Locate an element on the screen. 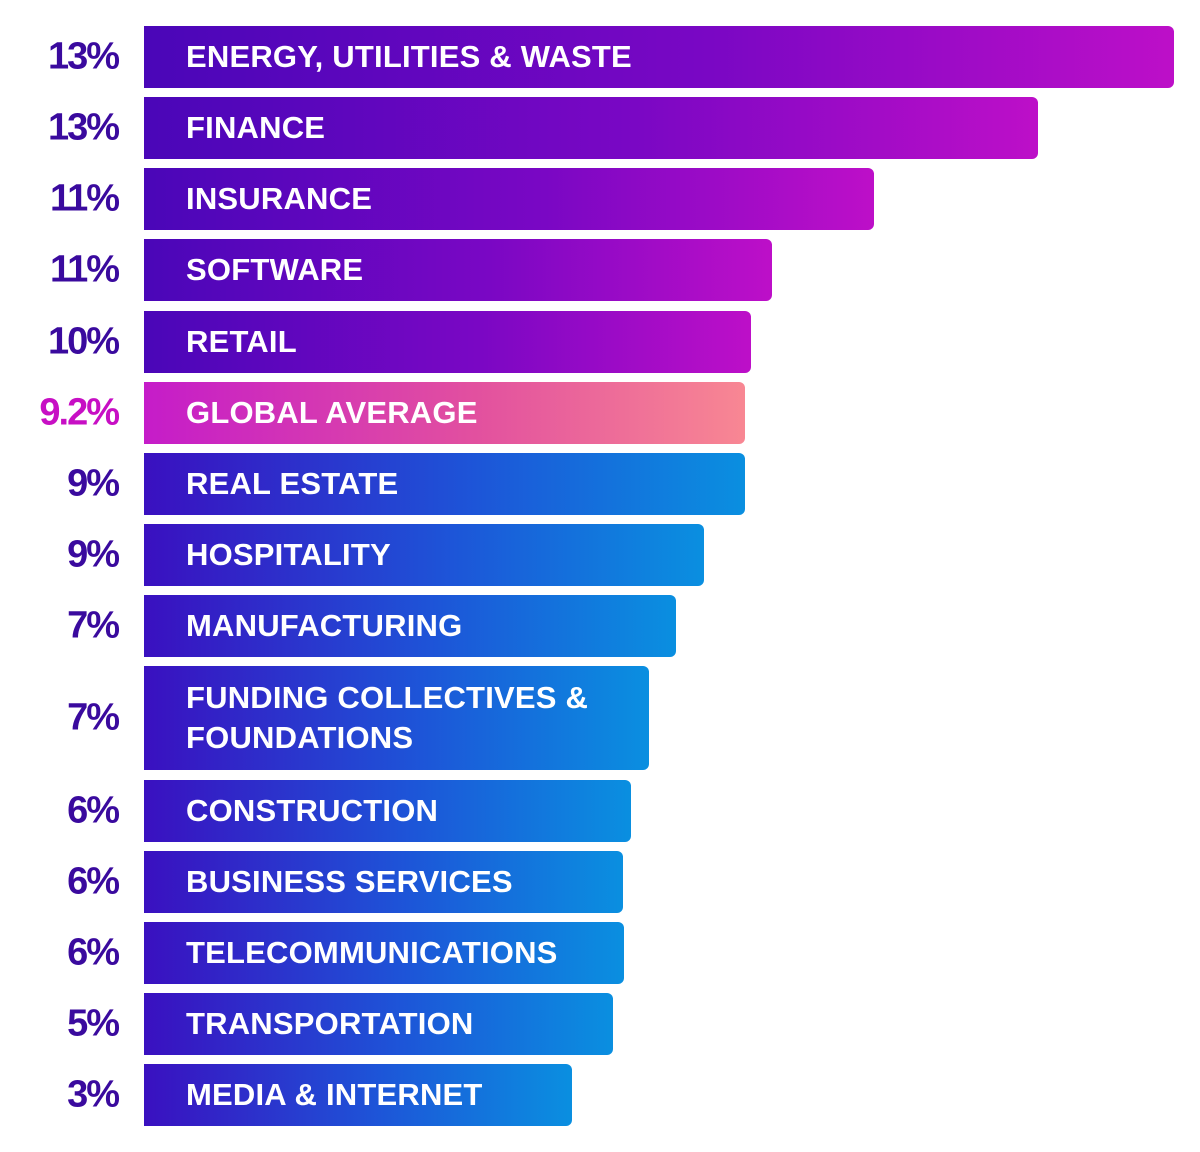  category-label: GLOBAL AVERAGE is located at coordinates (332, 412).